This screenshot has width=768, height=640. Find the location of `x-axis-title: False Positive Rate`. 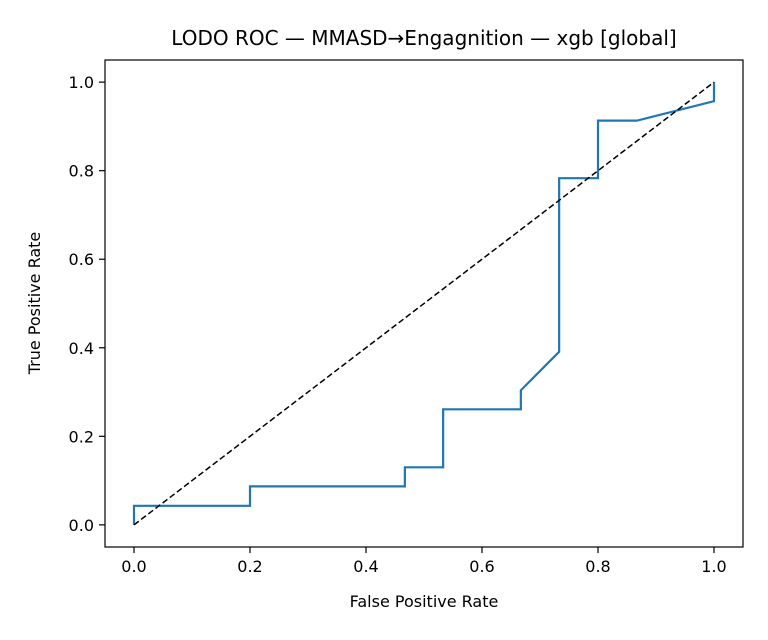

x-axis-title: False Positive Rate is located at coordinates (424, 601).